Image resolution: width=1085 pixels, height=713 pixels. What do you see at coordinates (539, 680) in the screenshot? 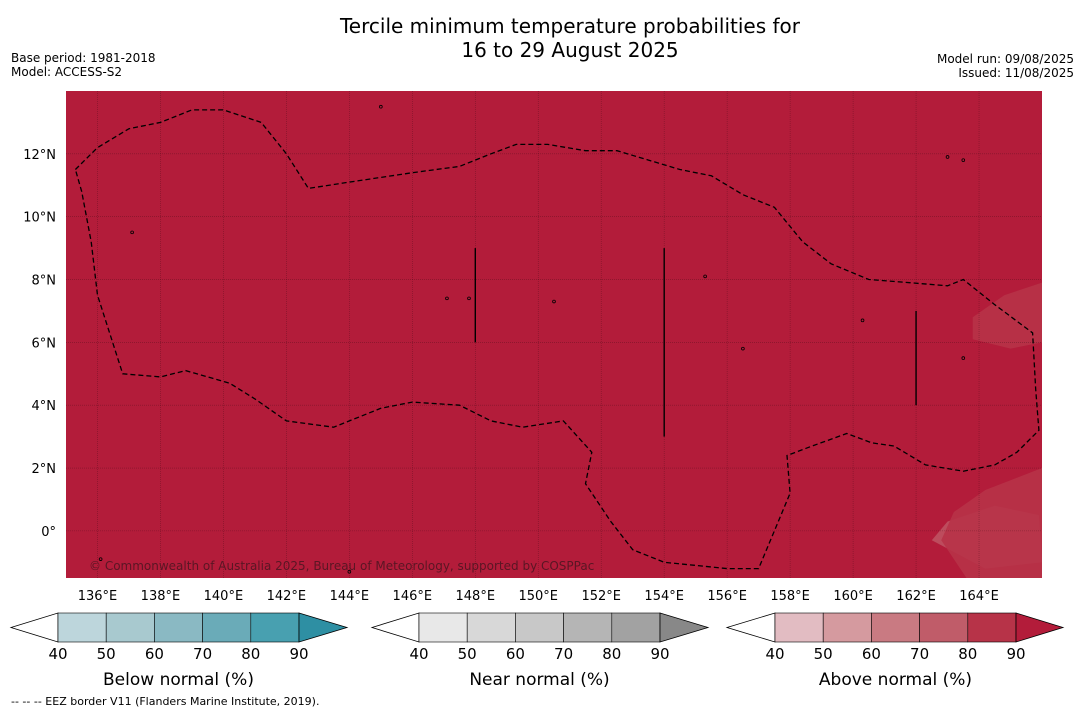
I see `colorbar-title: Near normal (%)` at bounding box center [539, 680].